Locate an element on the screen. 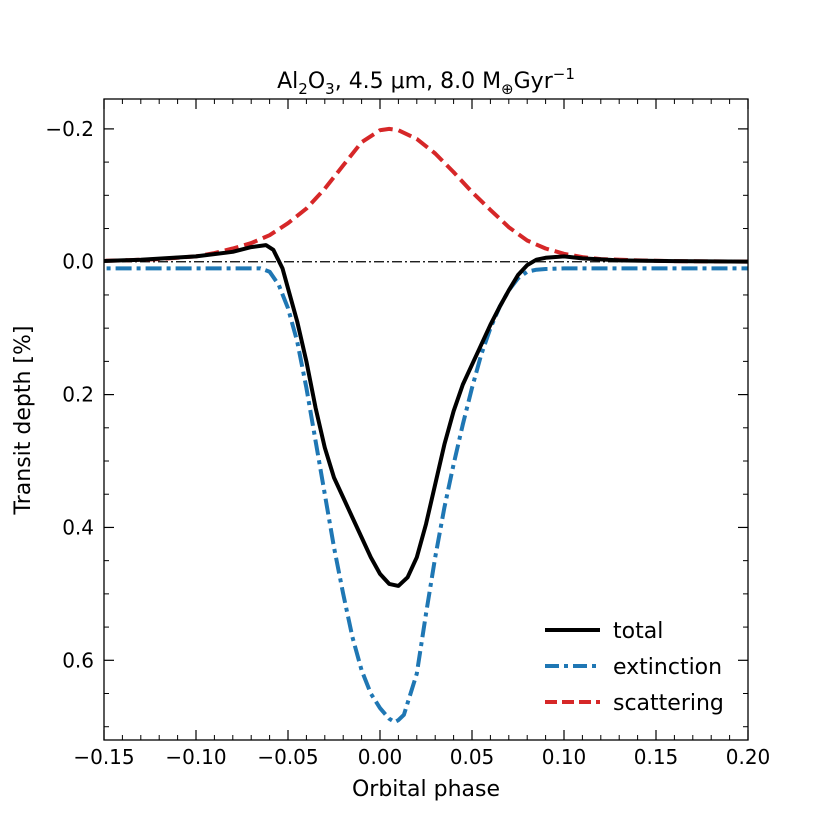 The width and height of the screenshot is (831, 831). legend-label-scattering: scattering is located at coordinates (668, 703).